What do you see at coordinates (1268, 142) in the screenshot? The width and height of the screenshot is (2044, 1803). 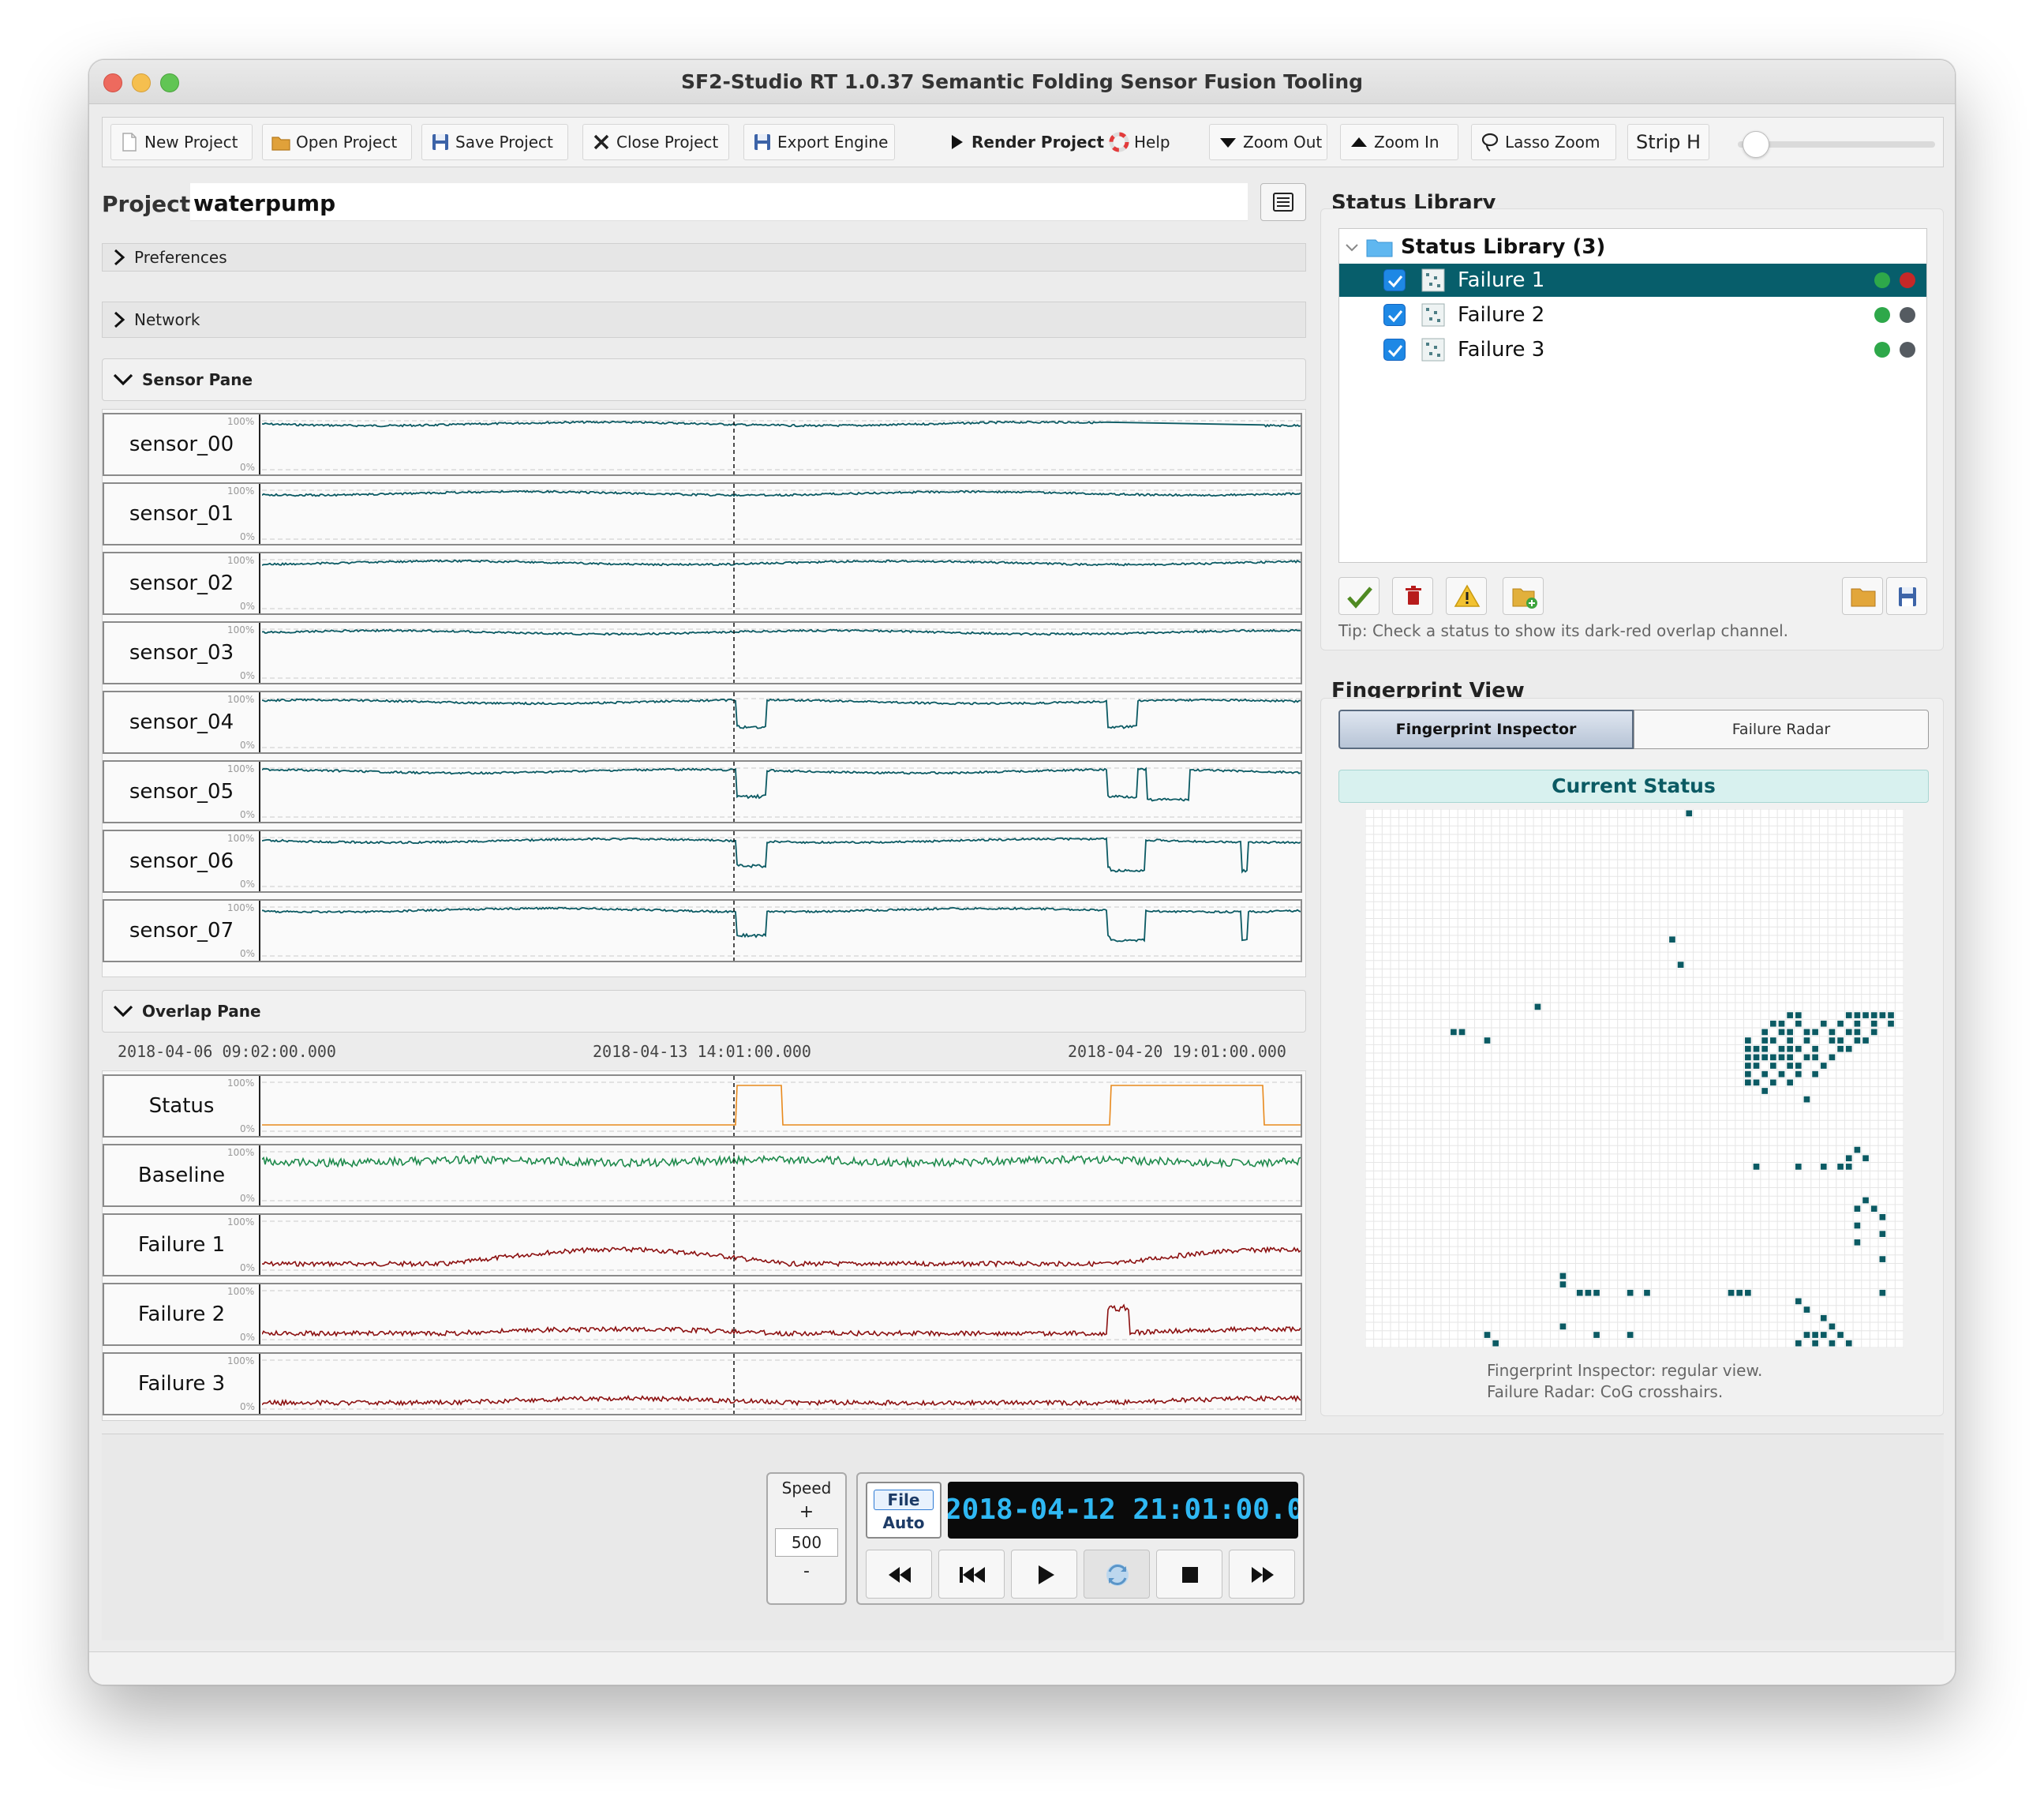 I see `zoom-out-button: Zoom Out` at bounding box center [1268, 142].